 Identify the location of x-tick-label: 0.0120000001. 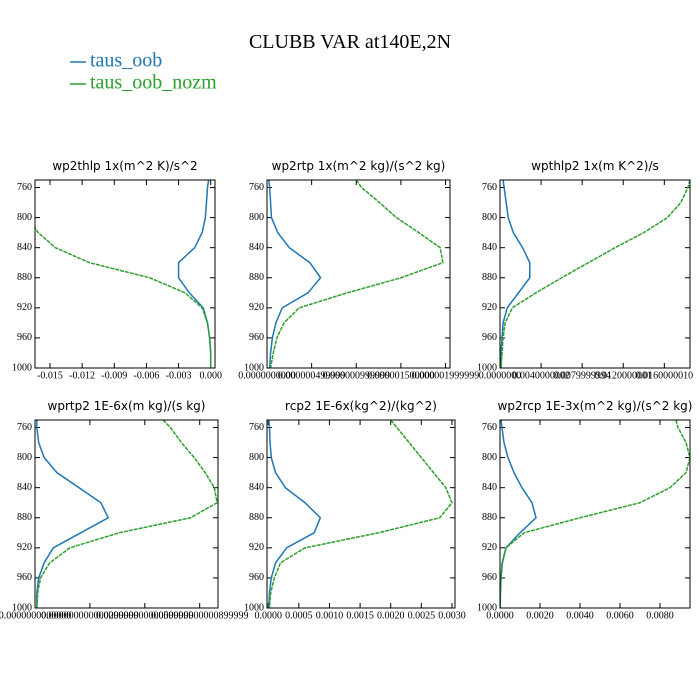
(623, 375).